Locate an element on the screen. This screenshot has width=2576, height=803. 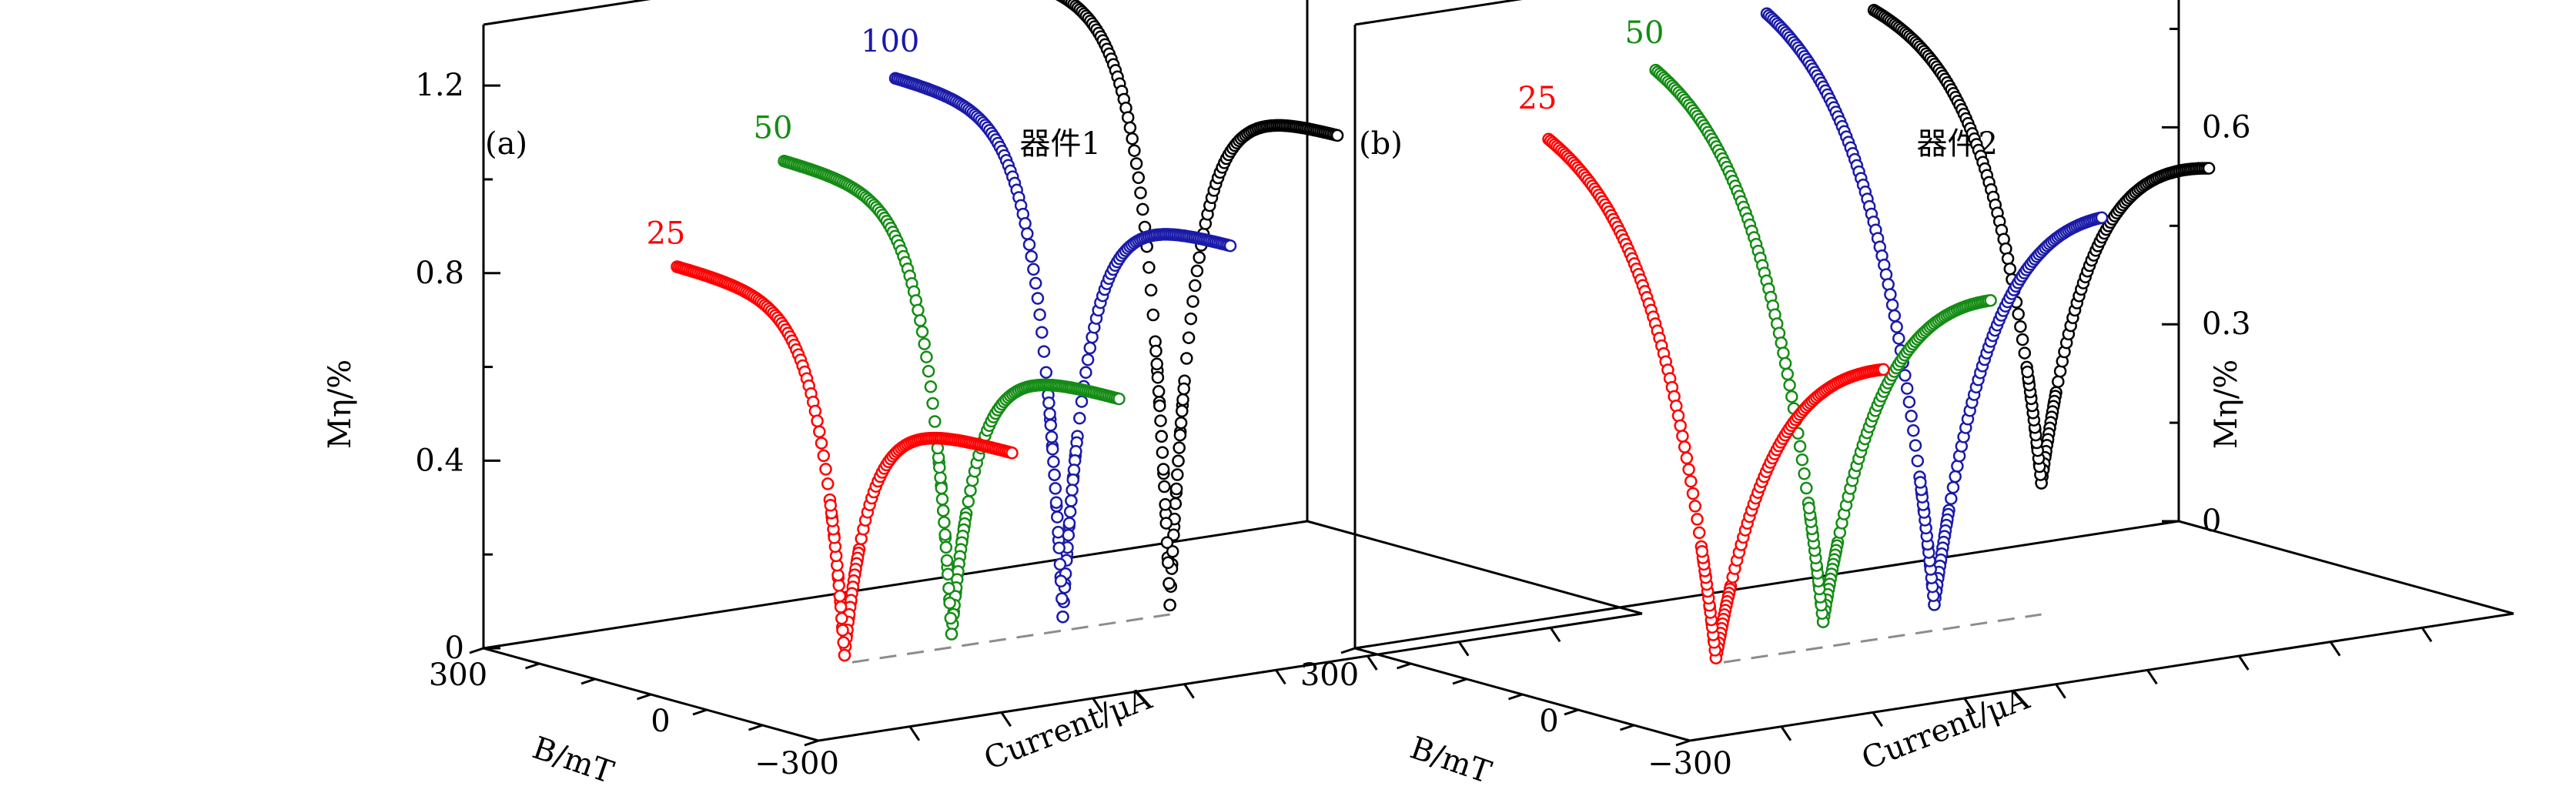
b-tick-label: −300 is located at coordinates (1690, 763).